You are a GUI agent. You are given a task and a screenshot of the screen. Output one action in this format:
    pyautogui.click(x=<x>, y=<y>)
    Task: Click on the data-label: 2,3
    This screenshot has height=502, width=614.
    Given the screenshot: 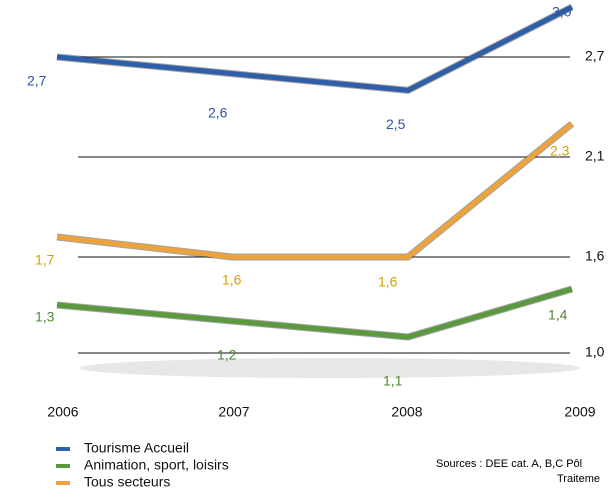 What is the action you would take?
    pyautogui.click(x=560, y=150)
    